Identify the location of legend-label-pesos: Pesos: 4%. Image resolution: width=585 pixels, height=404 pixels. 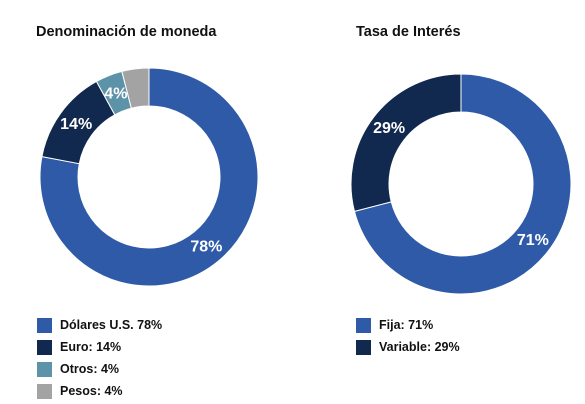
(91, 391).